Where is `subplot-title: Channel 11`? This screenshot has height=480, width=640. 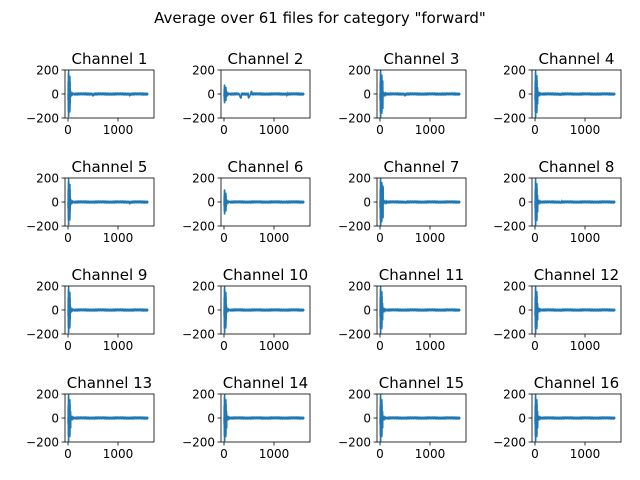 subplot-title: Channel 11 is located at coordinates (421, 275).